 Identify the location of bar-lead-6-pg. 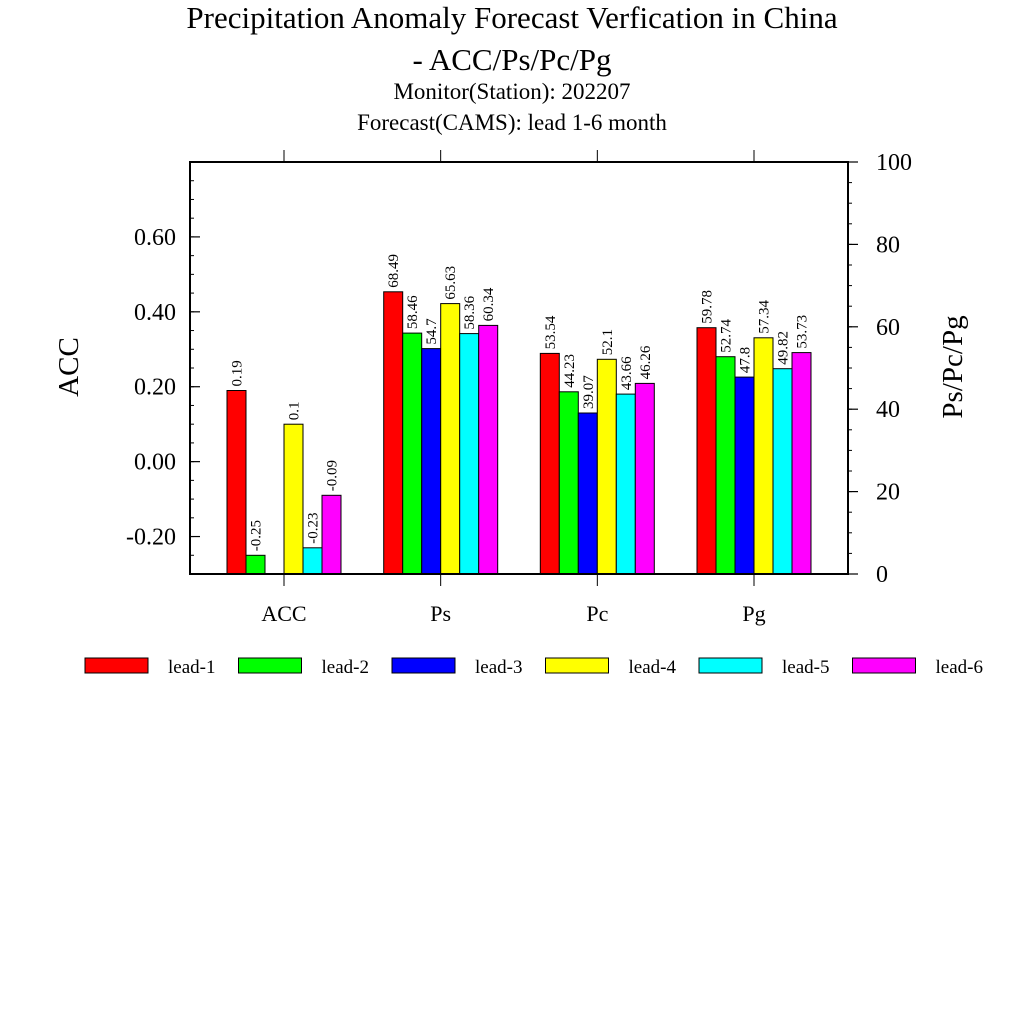
(801, 463).